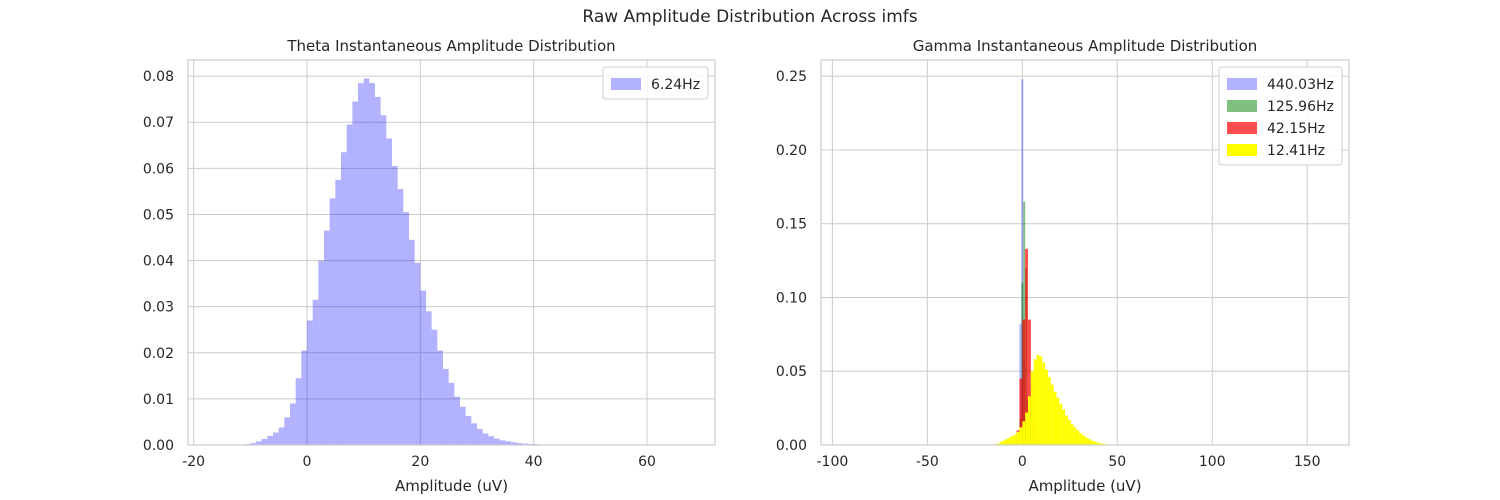  What do you see at coordinates (791, 151) in the screenshot?
I see `y-tick-label: 0.20` at bounding box center [791, 151].